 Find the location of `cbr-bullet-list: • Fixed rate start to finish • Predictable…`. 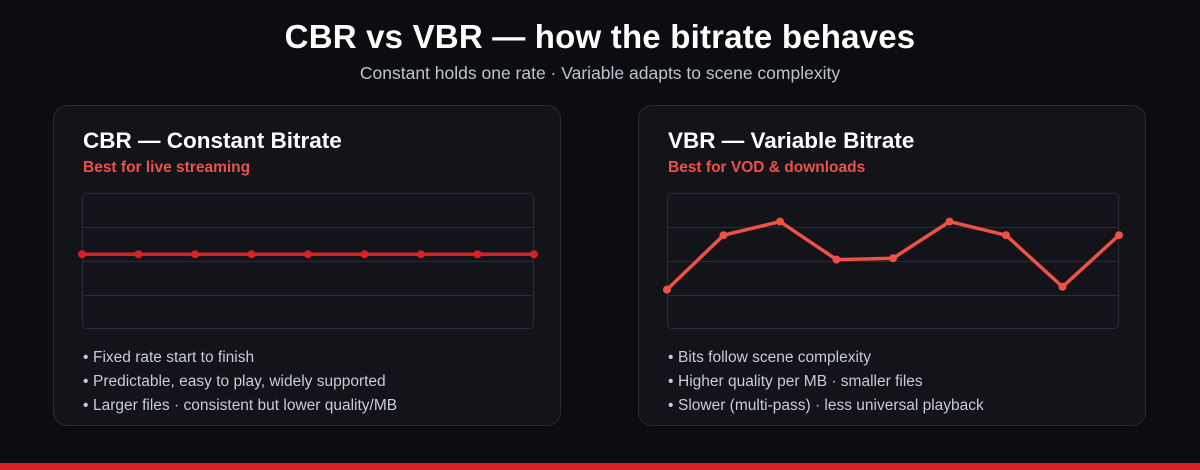

cbr-bullet-list: • Fixed rate start to finish • Predictable… is located at coordinates (240, 382).